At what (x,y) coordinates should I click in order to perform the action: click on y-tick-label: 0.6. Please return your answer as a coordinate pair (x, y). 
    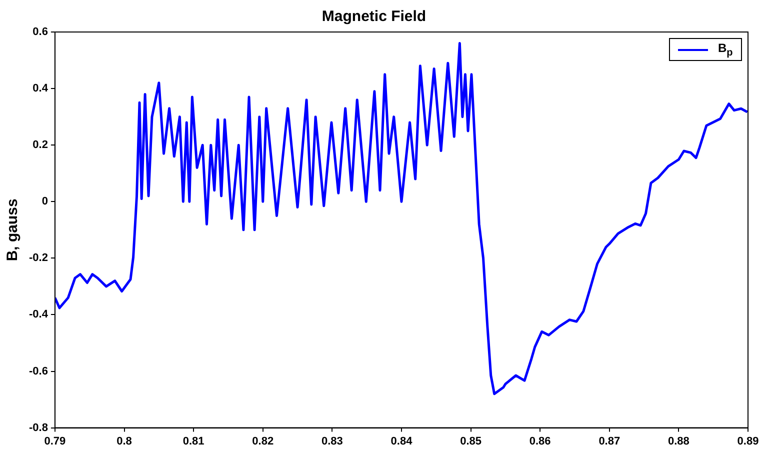
    Looking at the image, I should click on (40, 32).